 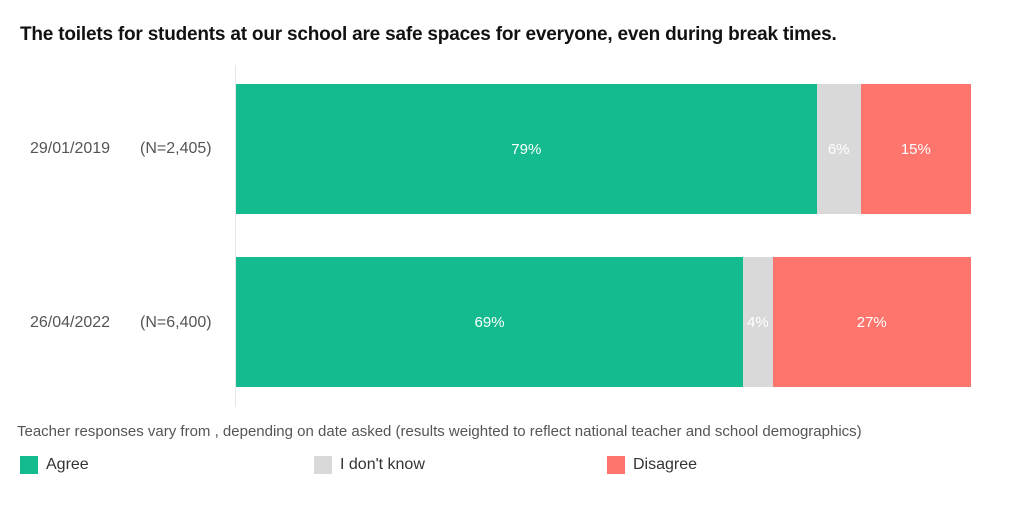 I want to click on data-label: 15%, so click(x=915, y=149).